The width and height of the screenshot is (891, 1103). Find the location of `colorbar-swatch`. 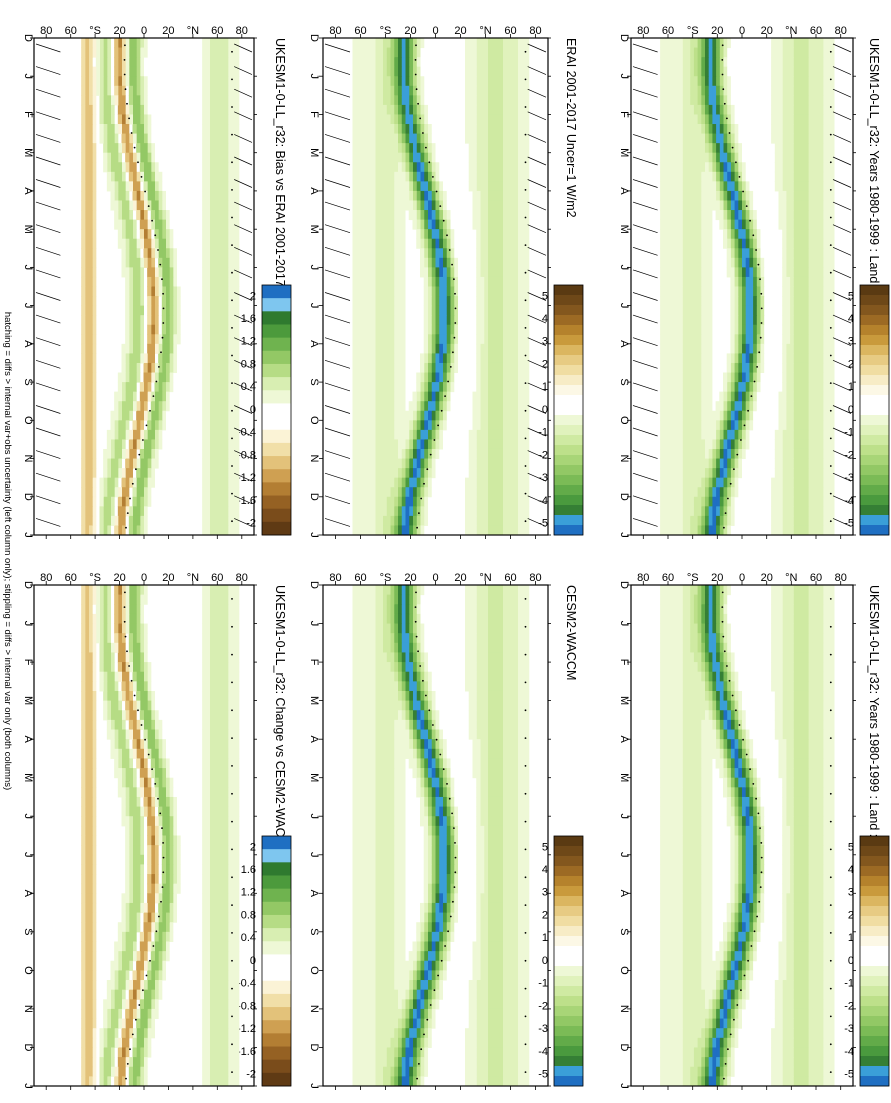

colorbar-swatch is located at coordinates (874, 991).